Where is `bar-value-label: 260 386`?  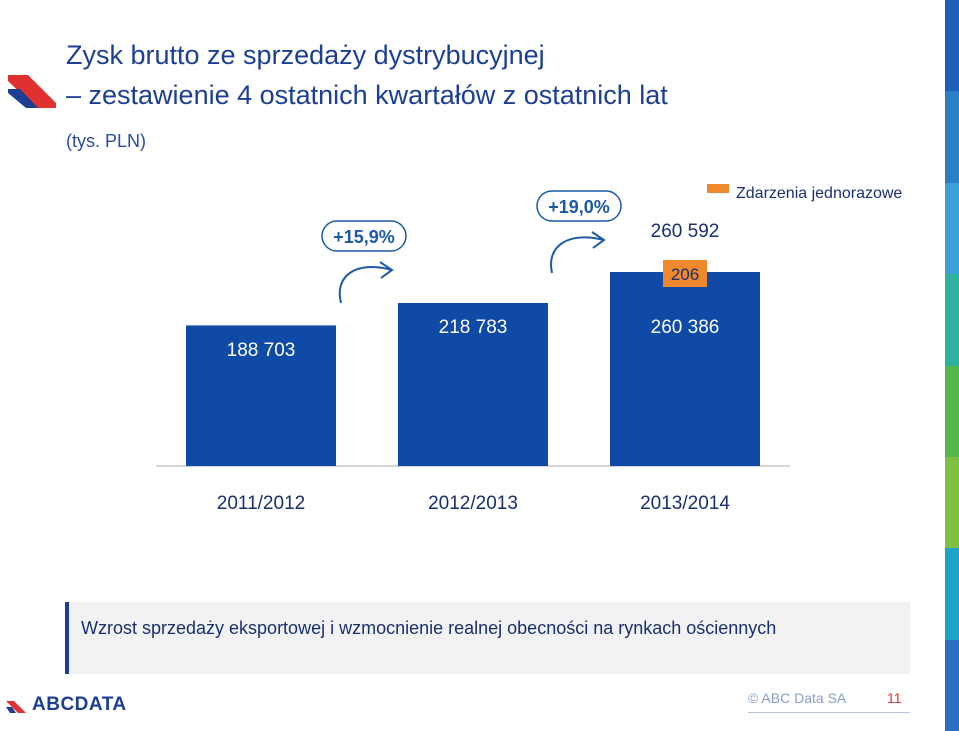
bar-value-label: 260 386 is located at coordinates (685, 327).